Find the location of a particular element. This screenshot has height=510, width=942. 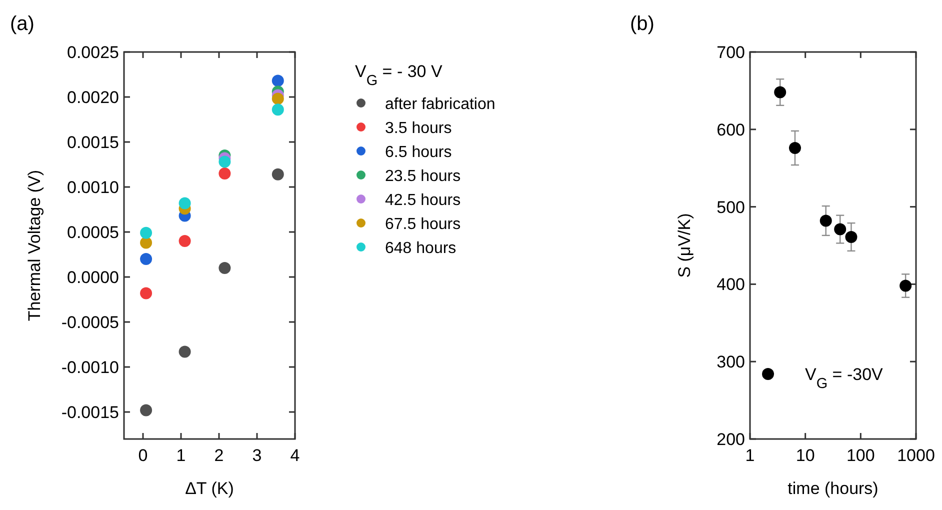

y-tick-label: 400 is located at coordinates (730, 284).